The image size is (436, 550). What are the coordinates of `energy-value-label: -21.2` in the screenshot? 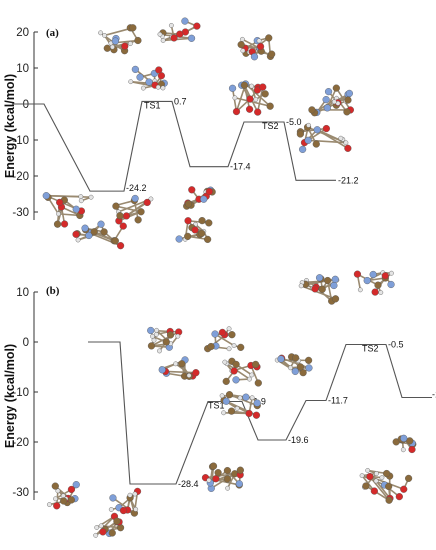 It's located at (348, 180).